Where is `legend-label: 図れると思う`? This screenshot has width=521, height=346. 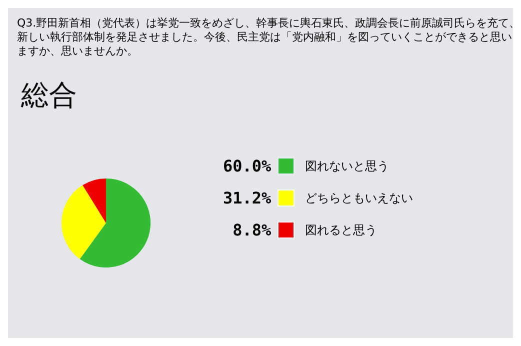
legend-label: 図れると思う is located at coordinates (341, 230).